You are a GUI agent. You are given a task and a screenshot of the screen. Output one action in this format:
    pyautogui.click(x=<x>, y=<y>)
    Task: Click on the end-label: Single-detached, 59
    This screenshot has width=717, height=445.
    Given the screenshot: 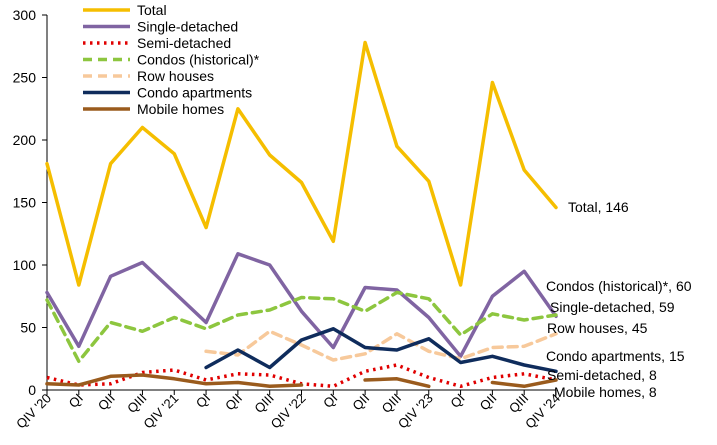 What is the action you would take?
    pyautogui.click(x=612, y=307)
    